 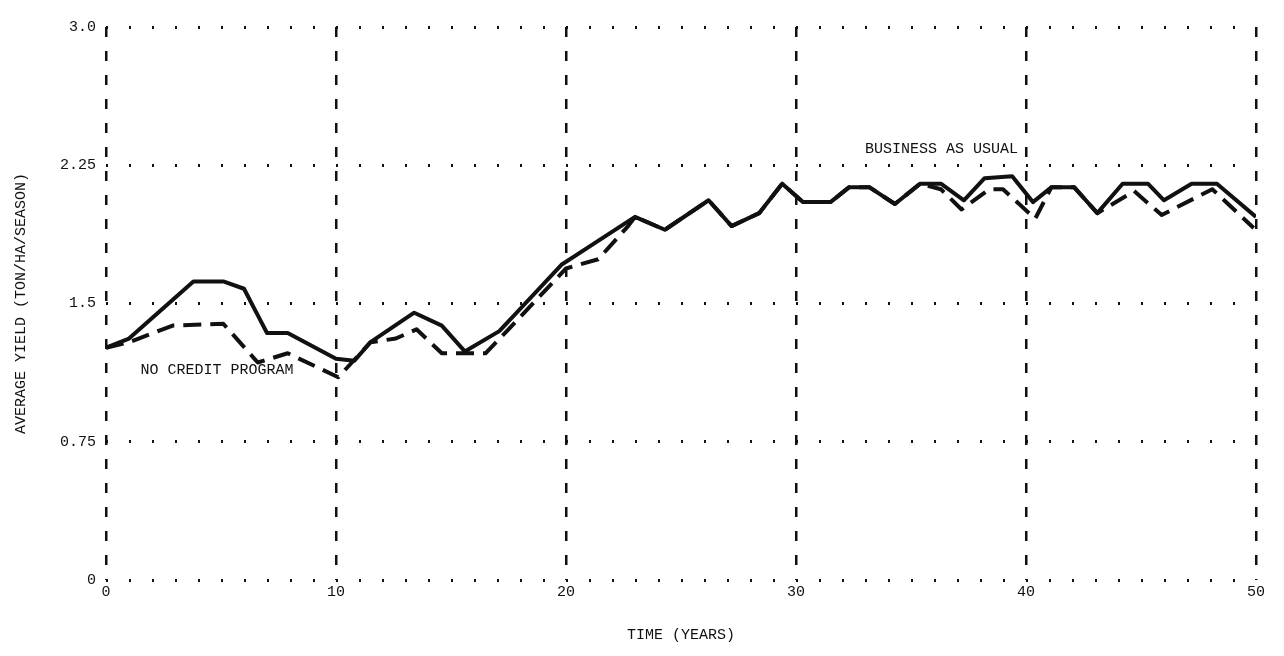 I want to click on x-tick-label: 20, so click(x=566, y=592).